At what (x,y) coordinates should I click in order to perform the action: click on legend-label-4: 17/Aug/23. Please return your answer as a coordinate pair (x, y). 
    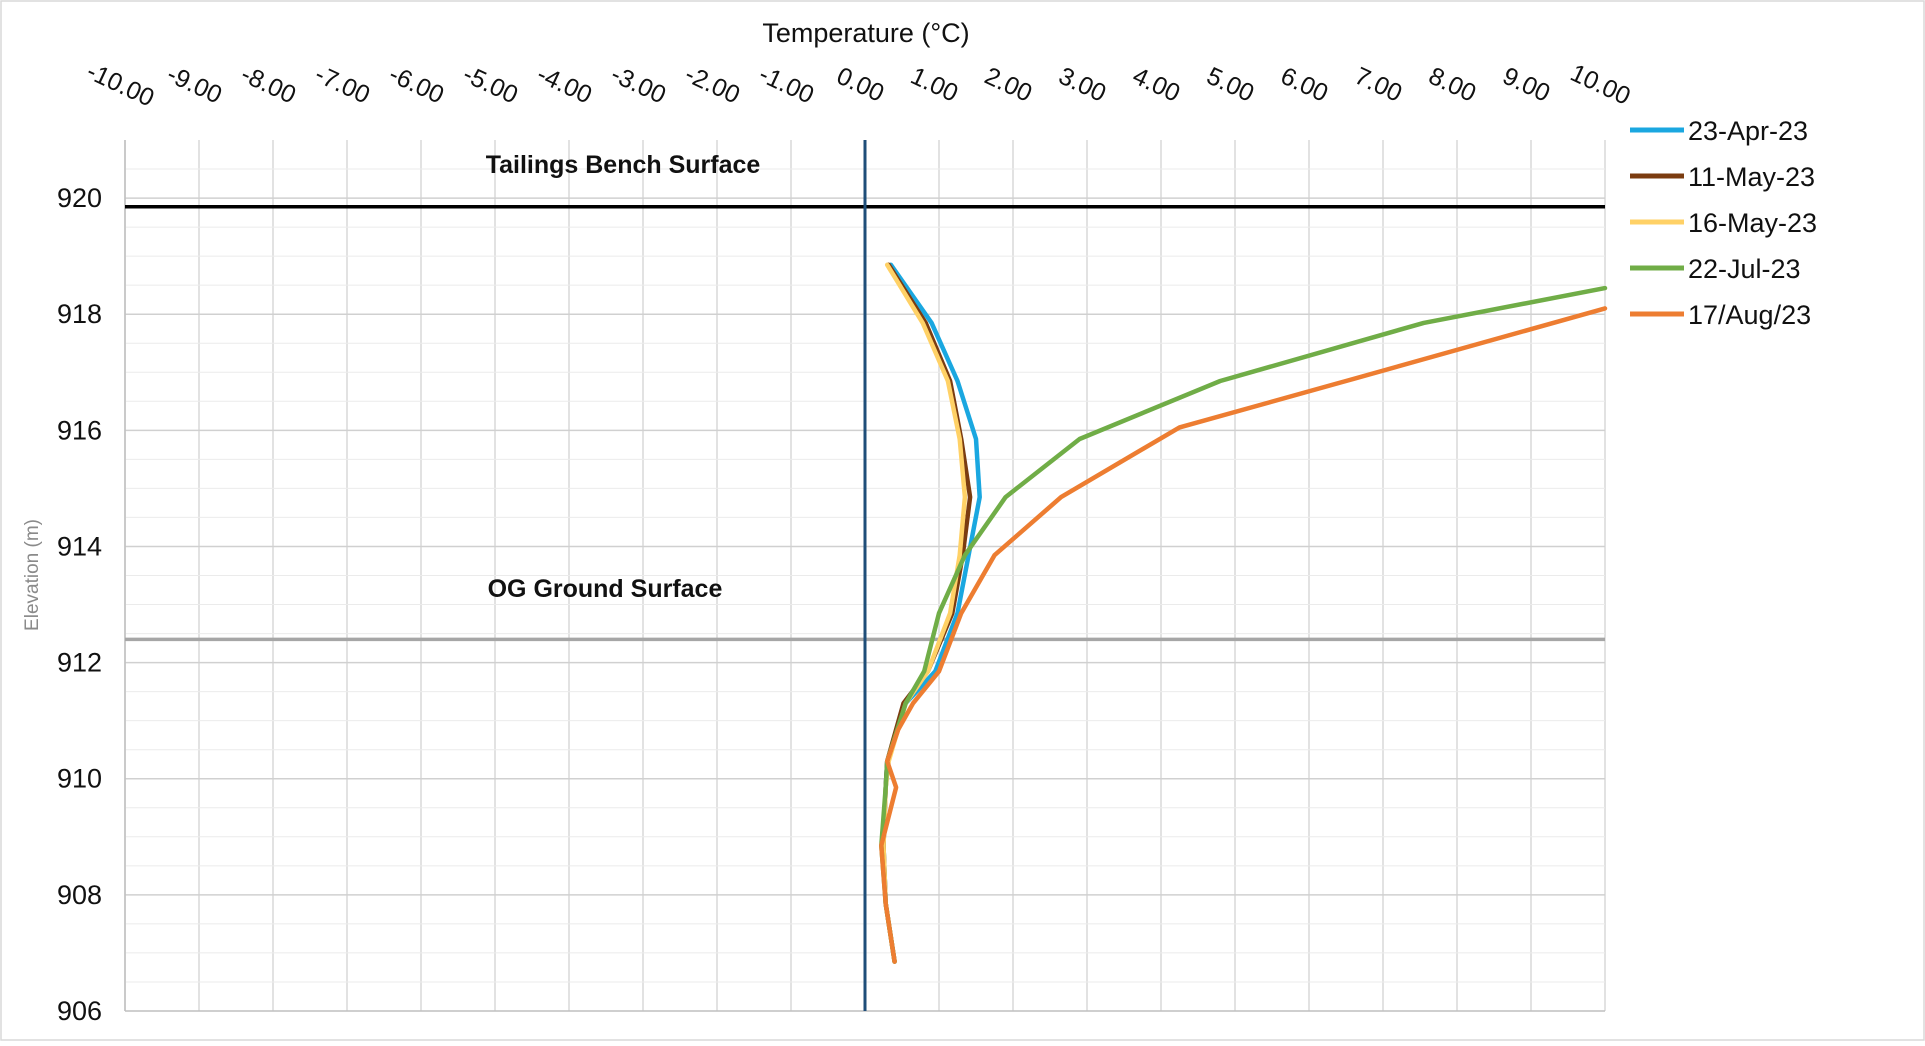
    Looking at the image, I should click on (1749, 315).